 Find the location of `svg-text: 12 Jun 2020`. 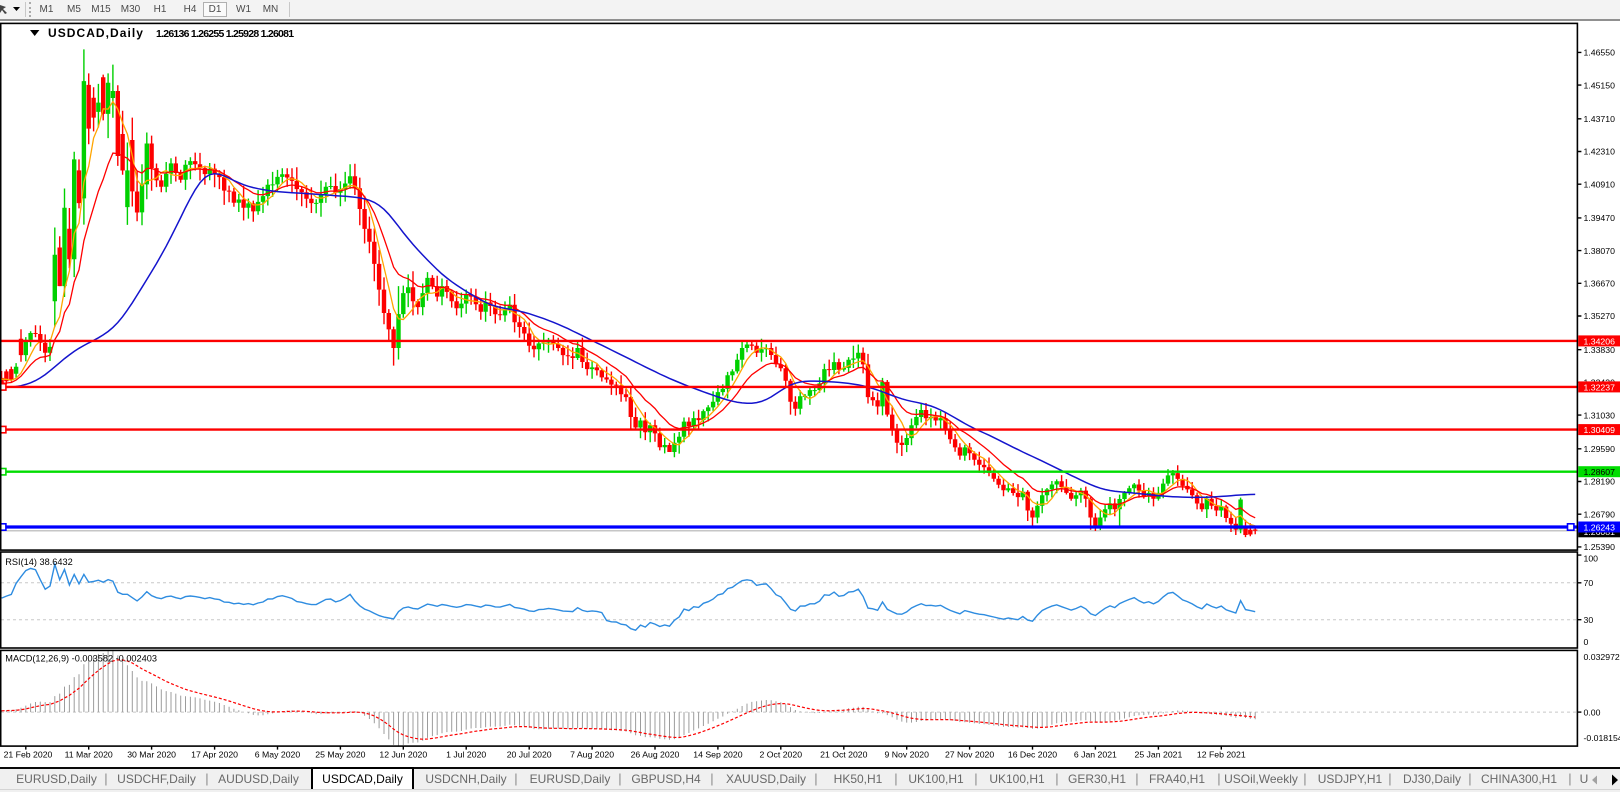

svg-text: 12 Jun 2020 is located at coordinates (403, 755).